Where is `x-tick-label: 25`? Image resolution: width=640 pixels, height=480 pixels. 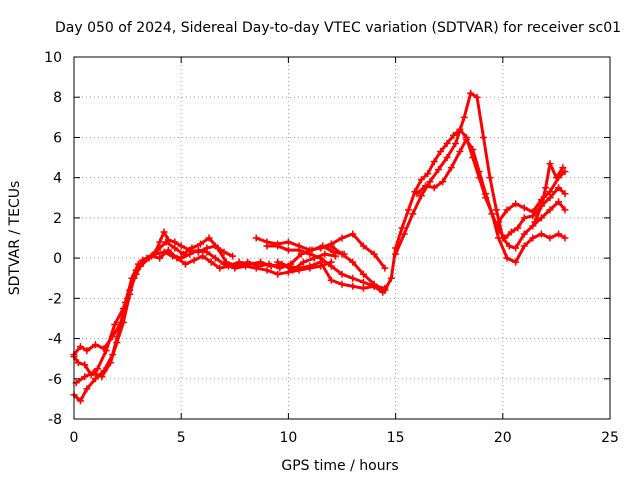 x-tick-label: 25 is located at coordinates (610, 438).